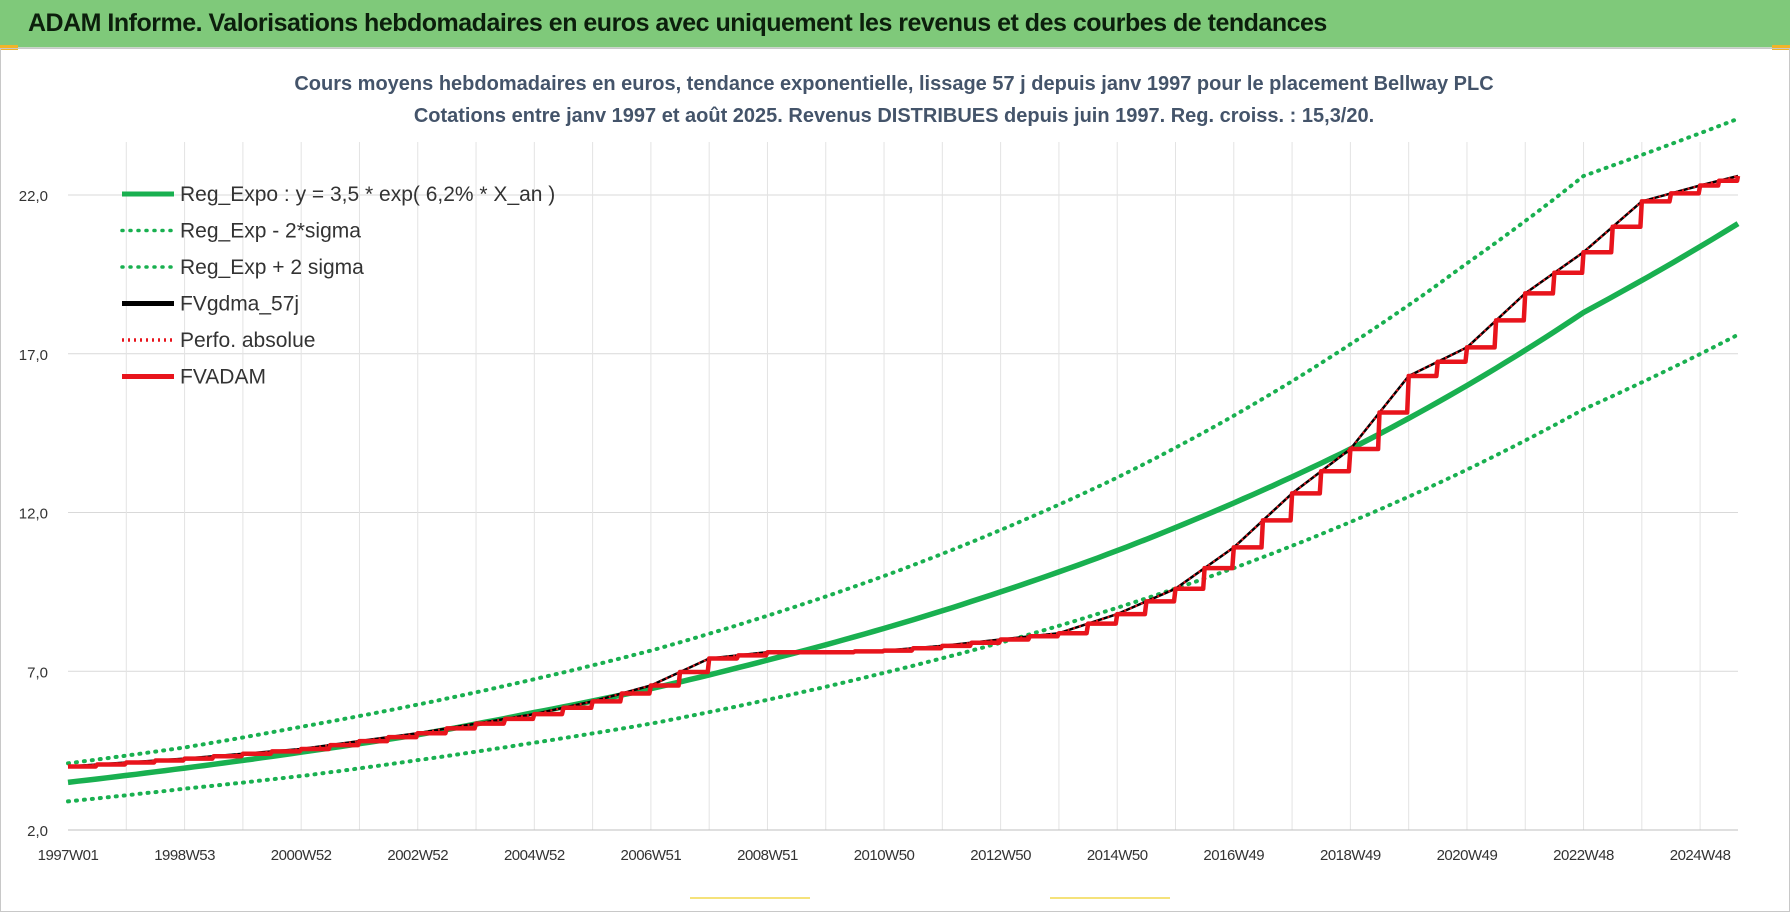 This screenshot has height=912, width=1790. Describe the element at coordinates (1700, 855) in the screenshot. I see `x-tick-label: 2024W48` at that location.